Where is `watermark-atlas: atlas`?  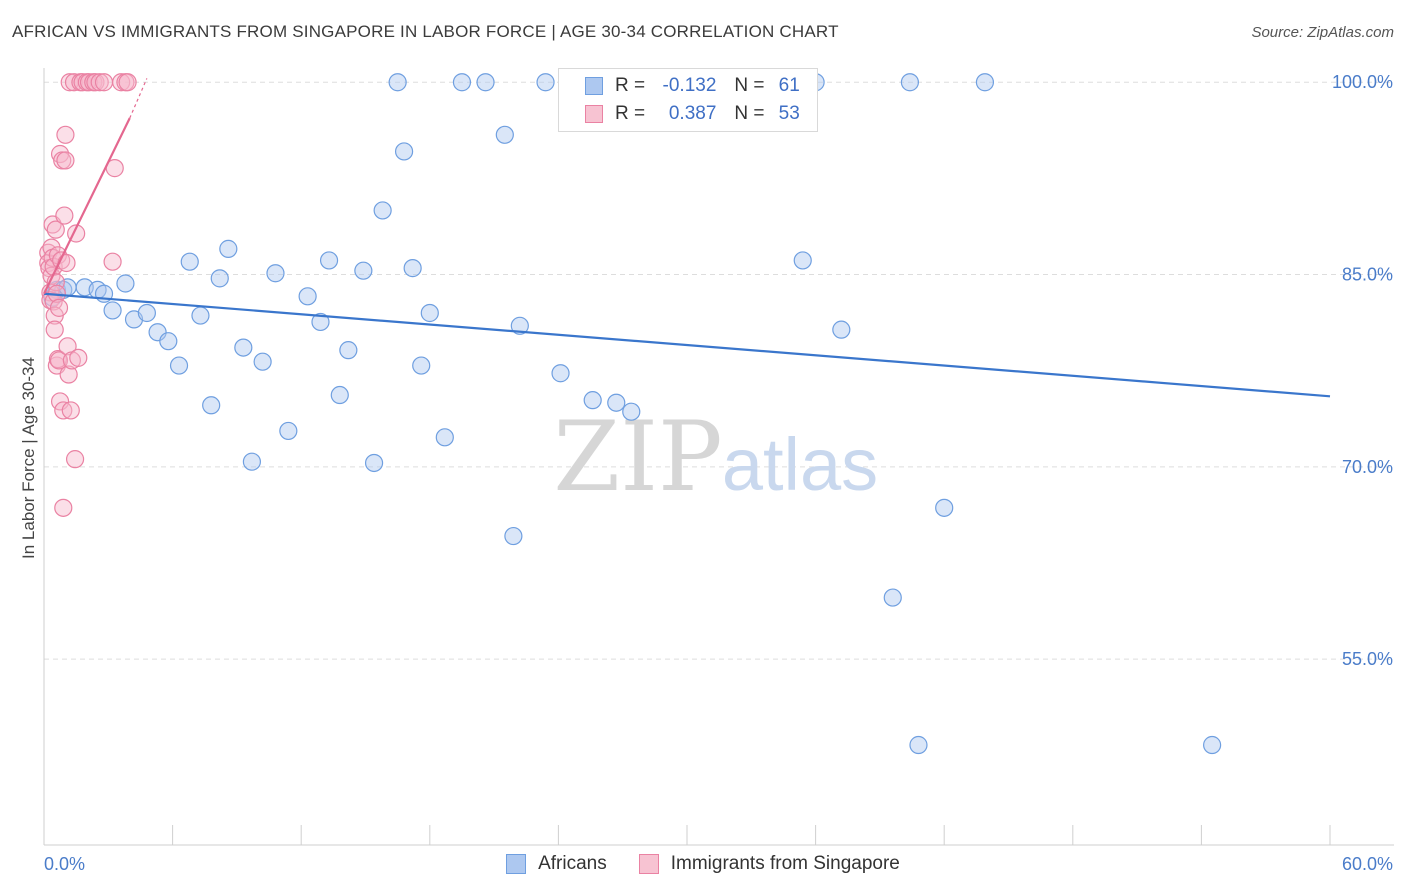 watermark-atlas: atlas is located at coordinates (800, 464).